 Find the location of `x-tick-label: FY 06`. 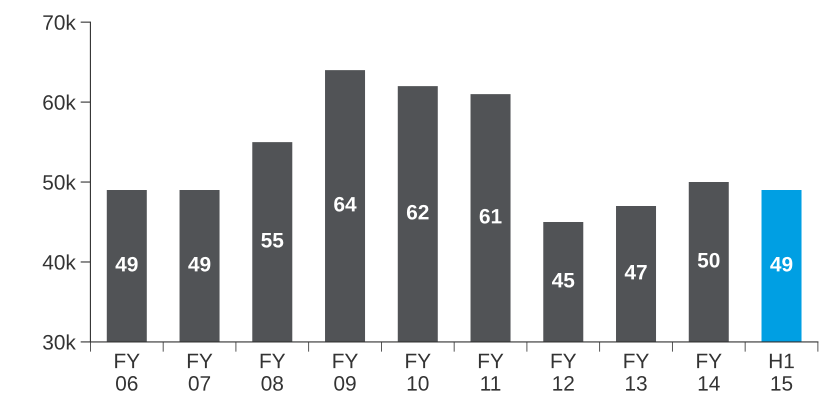

x-tick-label: FY 06 is located at coordinates (127, 372).